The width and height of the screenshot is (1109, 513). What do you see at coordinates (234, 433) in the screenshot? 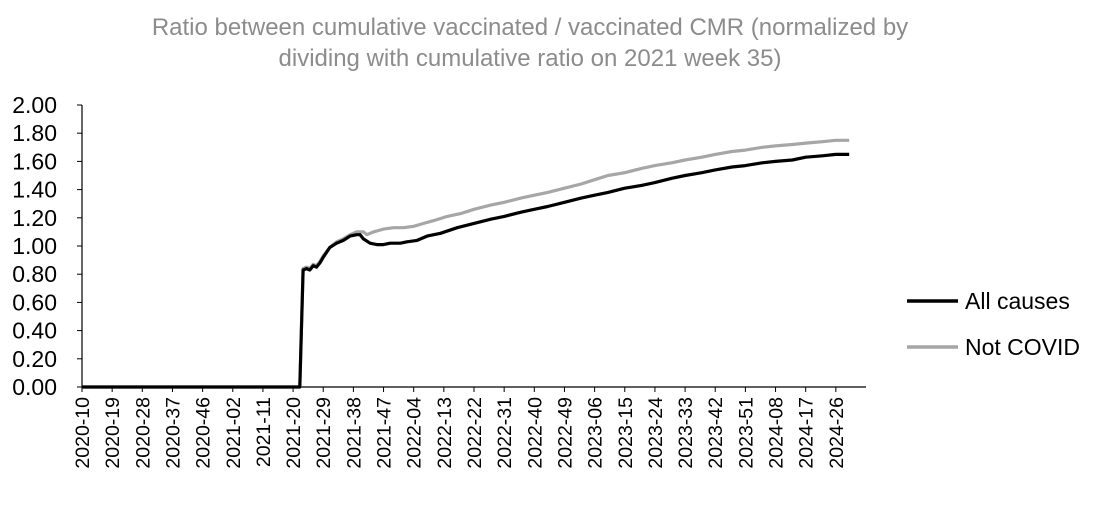
I see `x-tick-label: 2021-02` at bounding box center [234, 433].